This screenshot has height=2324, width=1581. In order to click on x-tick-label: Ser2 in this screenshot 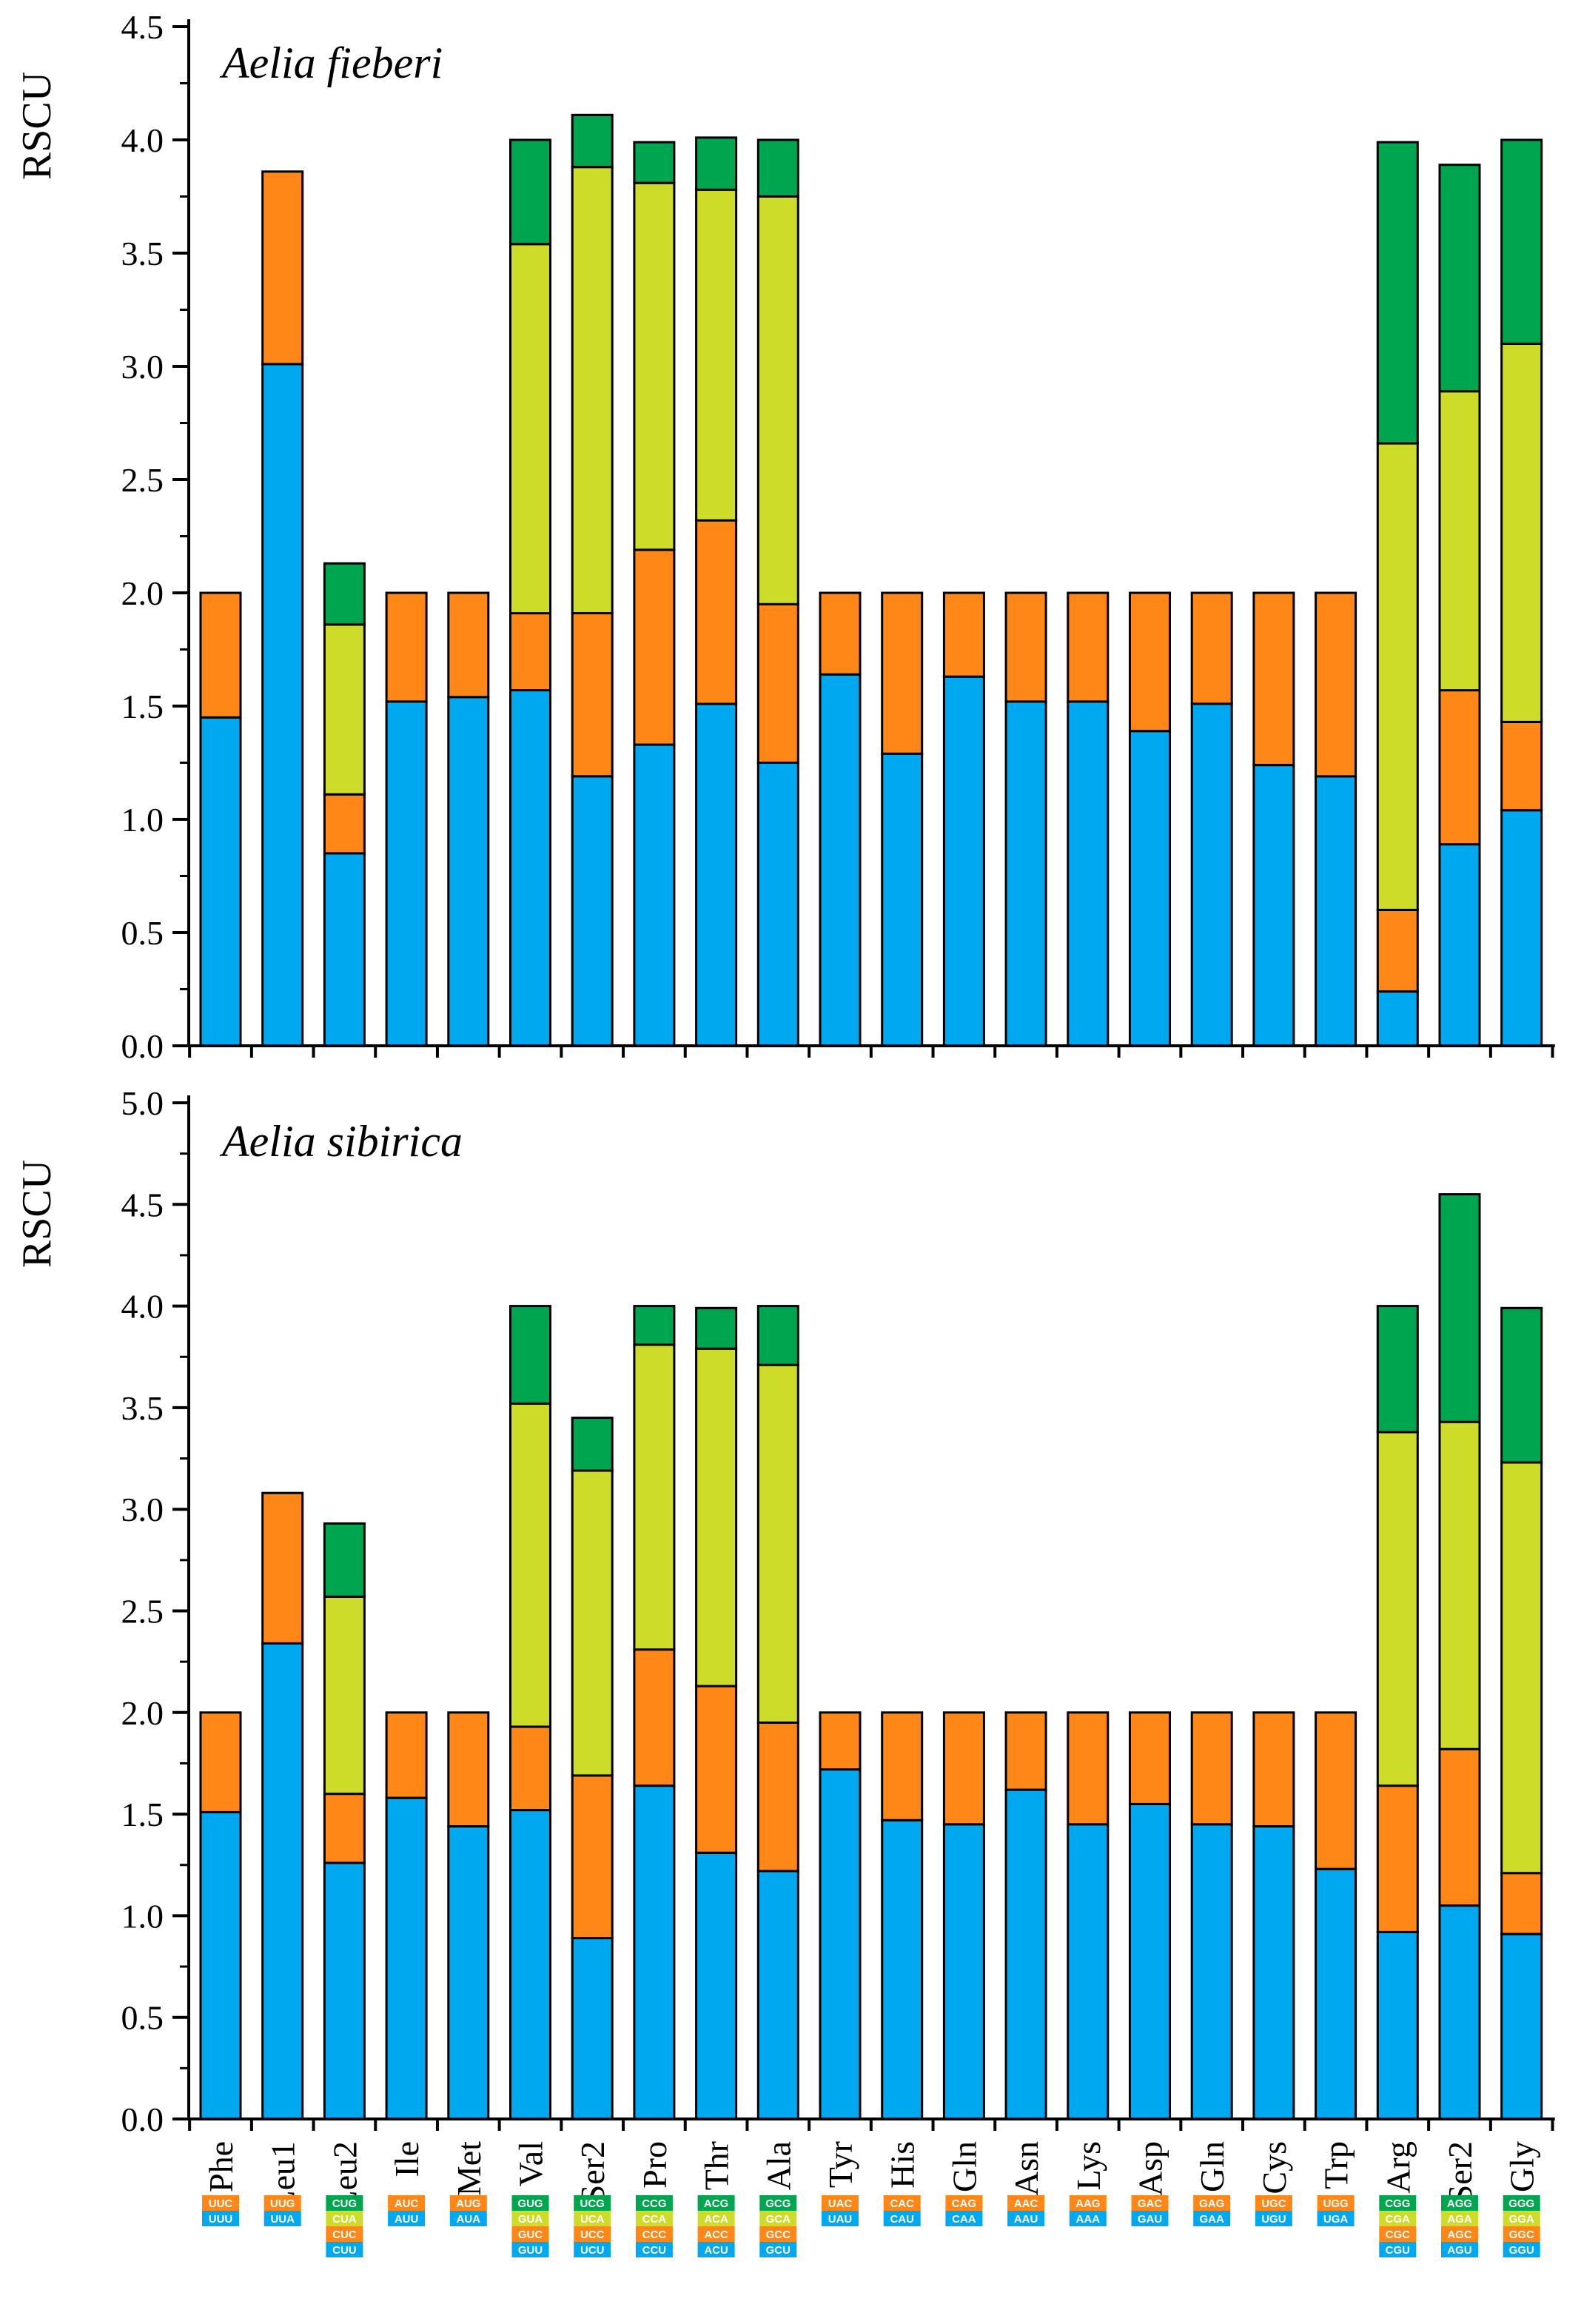, I will do `click(1460, 2172)`.